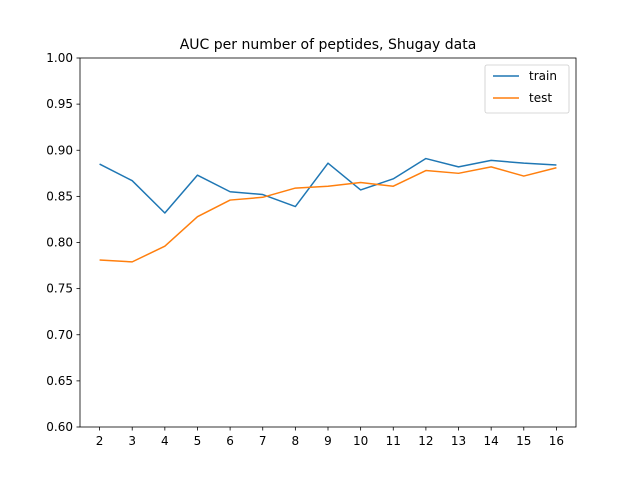 This screenshot has width=640, height=480. Describe the element at coordinates (543, 76) in the screenshot. I see `legend-label-train: train` at that location.